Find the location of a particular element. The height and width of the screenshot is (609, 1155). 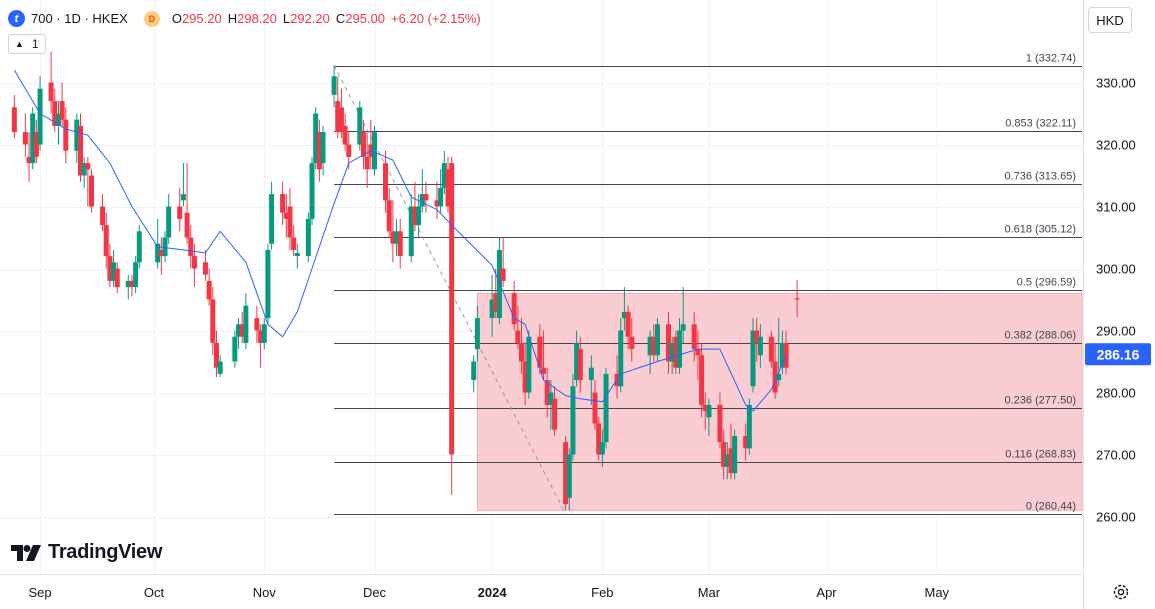

time-axis: Sep Oct Nov Dec 2024 Feb Mar Apr May is located at coordinates (489, 592).